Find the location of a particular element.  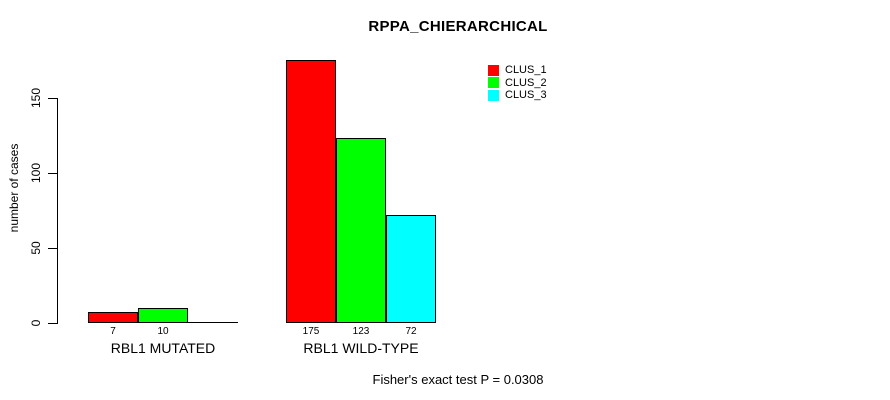

legend-item-label: CLUS_1 is located at coordinates (526, 70).